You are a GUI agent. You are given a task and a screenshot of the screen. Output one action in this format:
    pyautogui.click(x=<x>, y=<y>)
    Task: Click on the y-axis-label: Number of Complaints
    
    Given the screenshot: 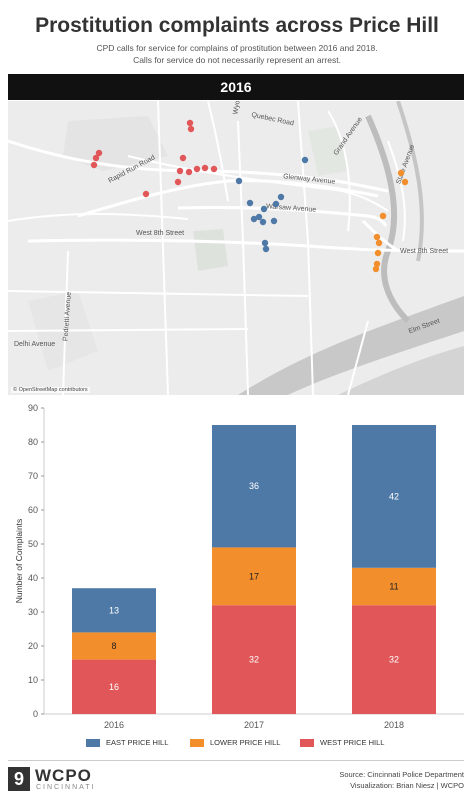 What is the action you would take?
    pyautogui.click(x=19, y=561)
    